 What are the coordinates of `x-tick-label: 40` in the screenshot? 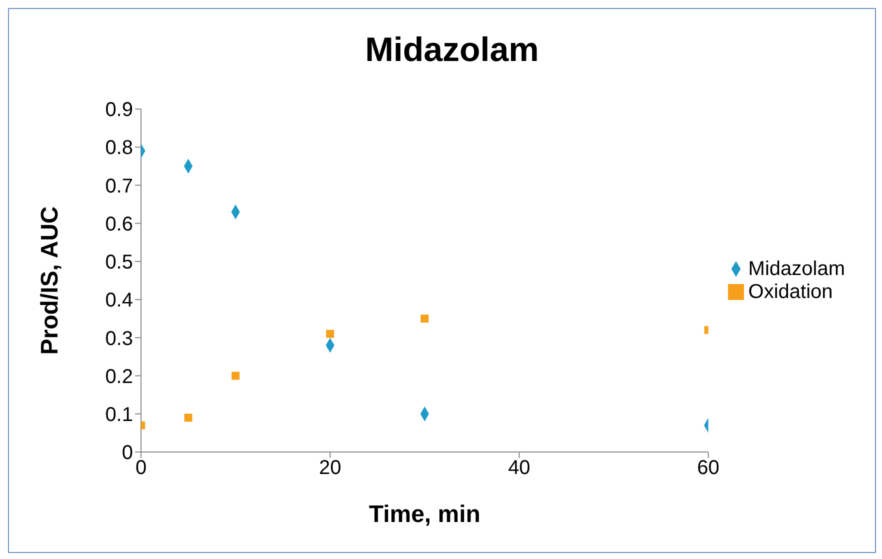 It's located at (519, 468).